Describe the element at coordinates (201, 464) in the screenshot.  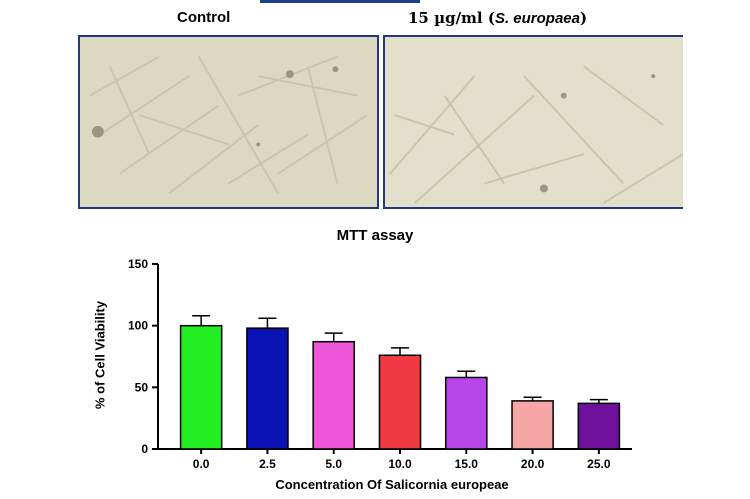
I see `x-tick-label: 0.0` at that location.